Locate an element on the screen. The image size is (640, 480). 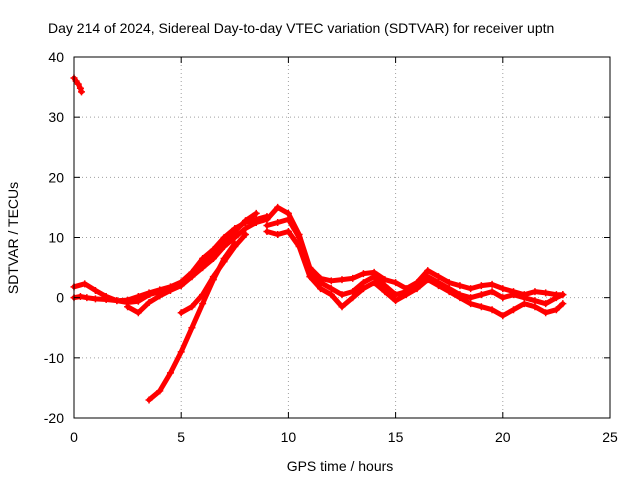
y-tick-label: -10 is located at coordinates (54, 358).